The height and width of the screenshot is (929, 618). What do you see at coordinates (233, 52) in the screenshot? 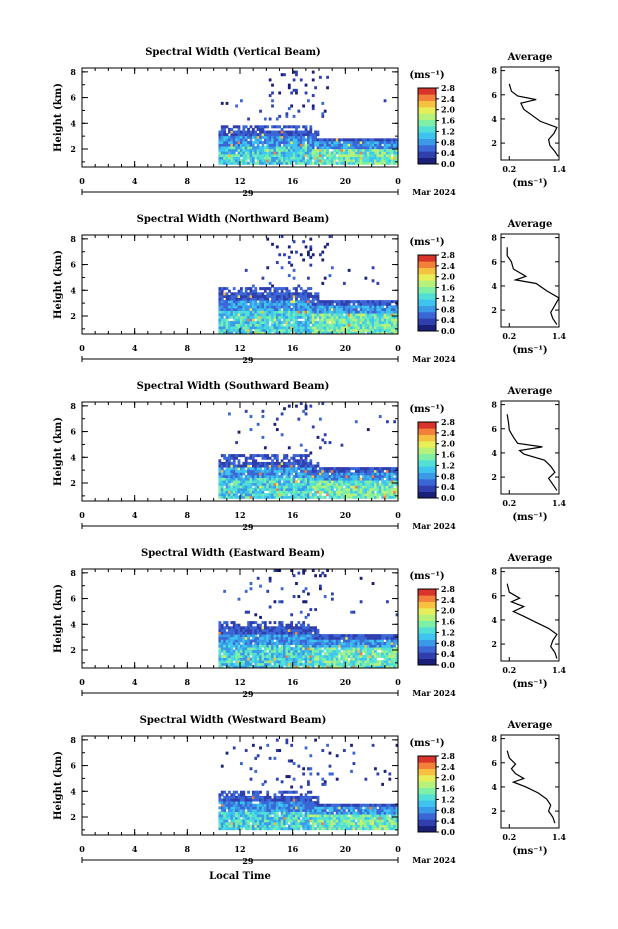
I see `panel-title: Spectral Width (Vertical Beam)` at bounding box center [233, 52].